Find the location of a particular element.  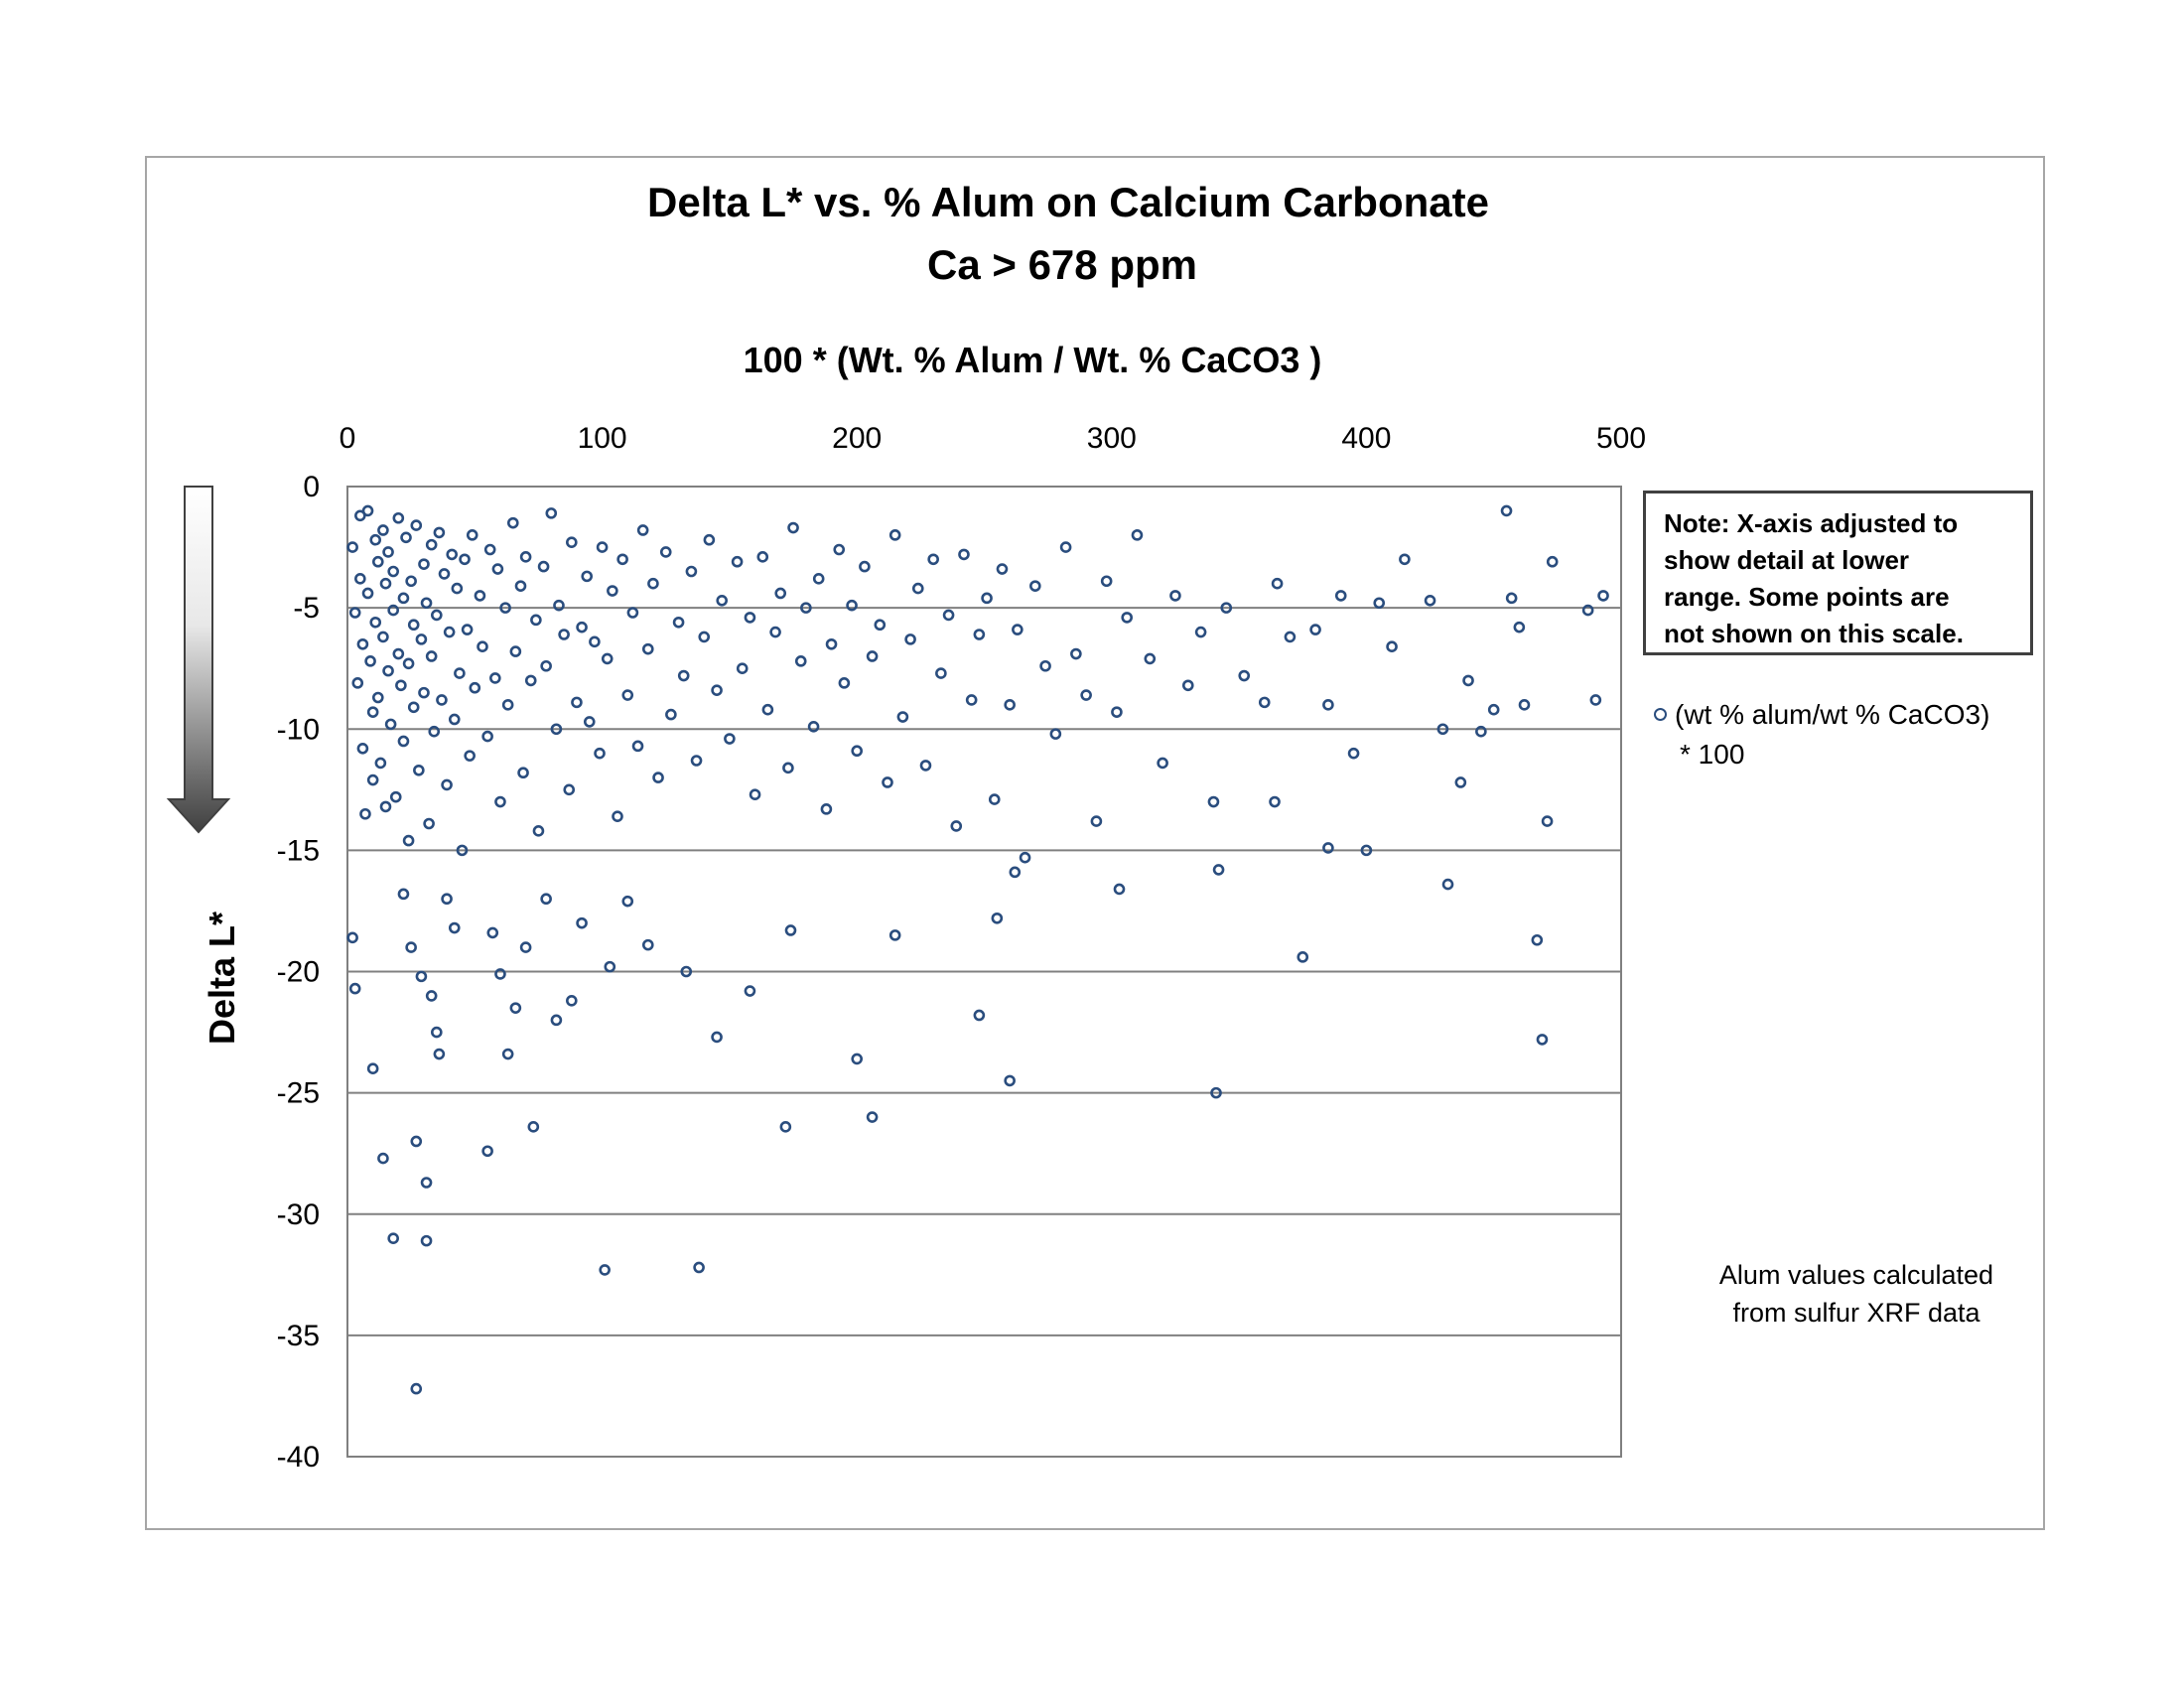

chart-subtitle: Ca > 678 ppm is located at coordinates (1062, 264).